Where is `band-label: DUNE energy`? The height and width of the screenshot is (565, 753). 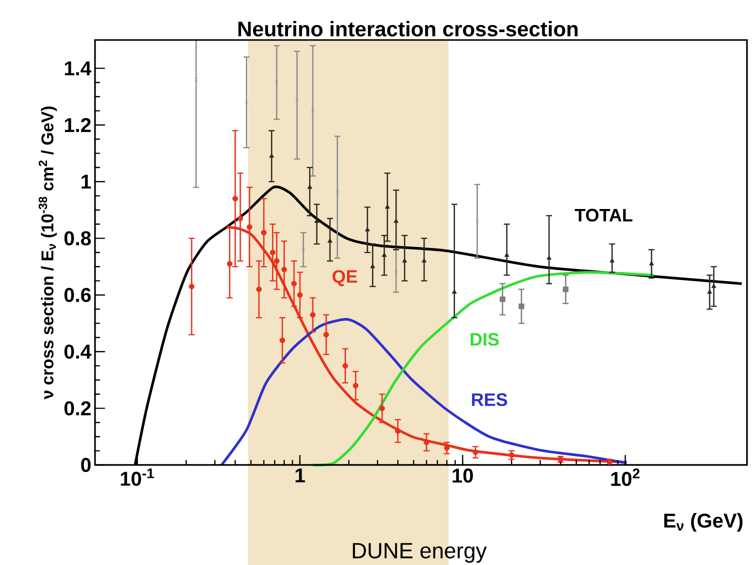 band-label: DUNE energy is located at coordinates (419, 553).